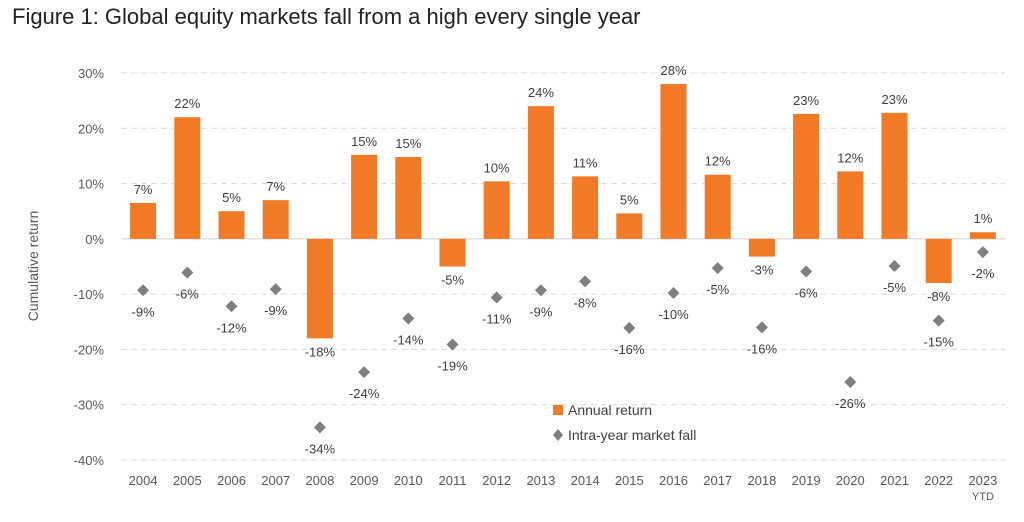 The height and width of the screenshot is (522, 1024). I want to click on x-tick-label: 2011, so click(453, 480).